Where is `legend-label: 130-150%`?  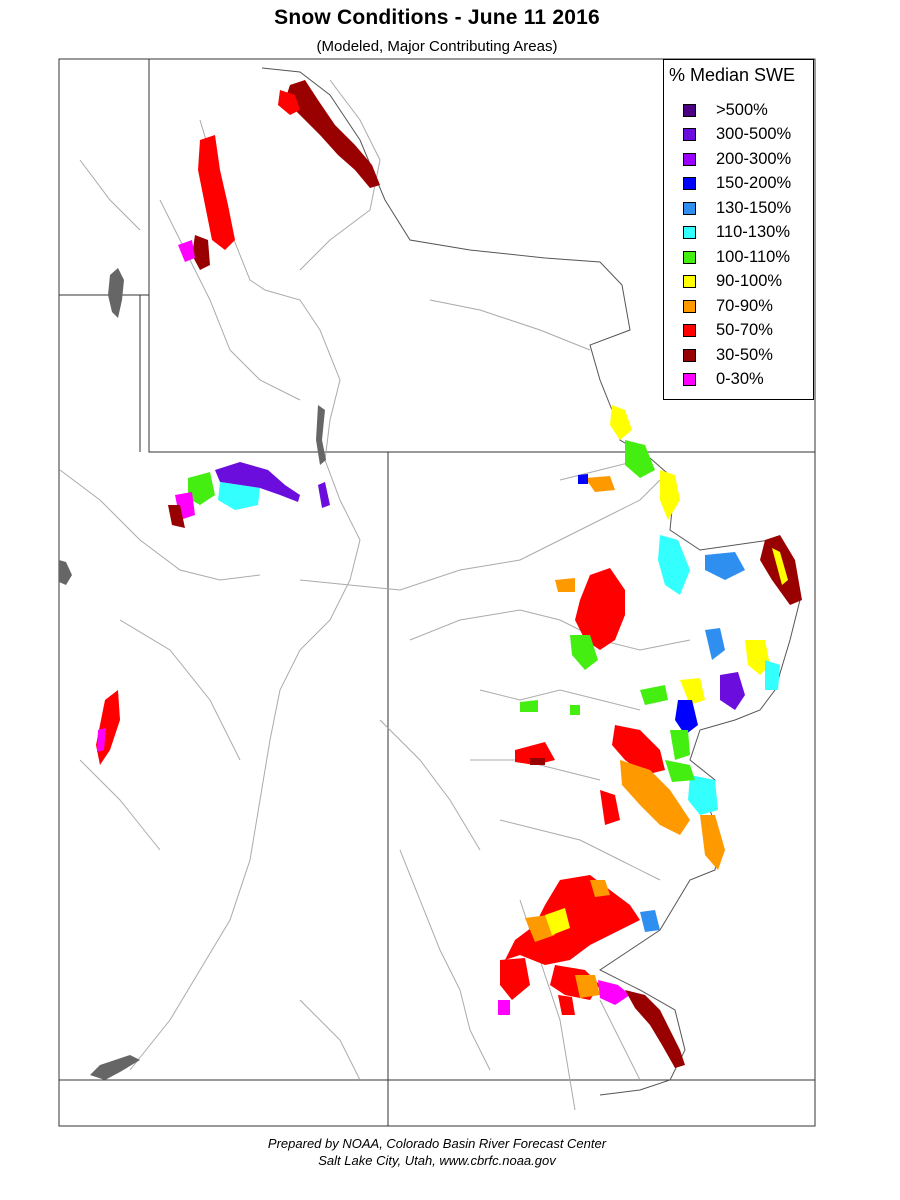 legend-label: 130-150% is located at coordinates (754, 207).